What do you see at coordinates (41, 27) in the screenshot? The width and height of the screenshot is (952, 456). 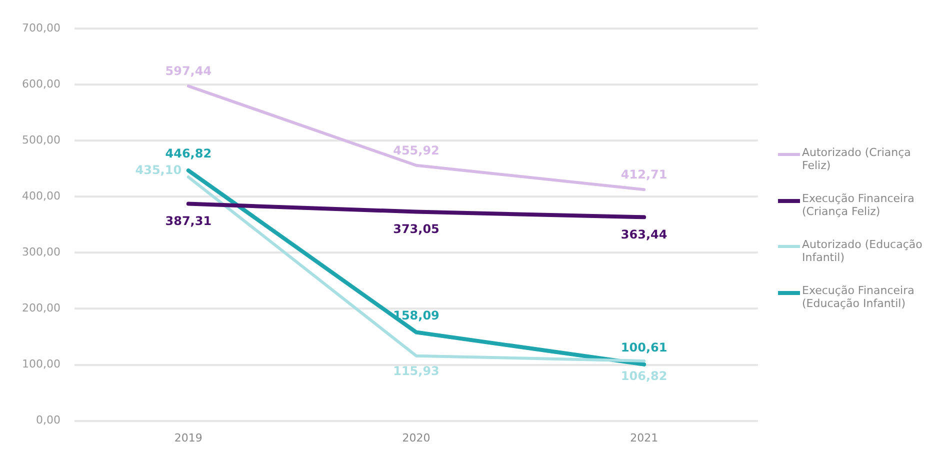 I see `y-tick-label: 700,00` at bounding box center [41, 27].